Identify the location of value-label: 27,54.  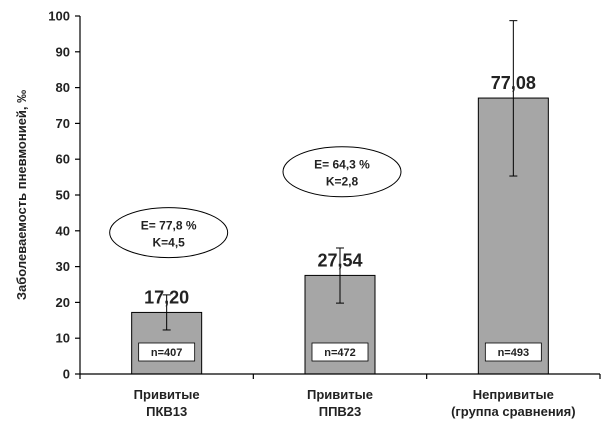
(339, 260).